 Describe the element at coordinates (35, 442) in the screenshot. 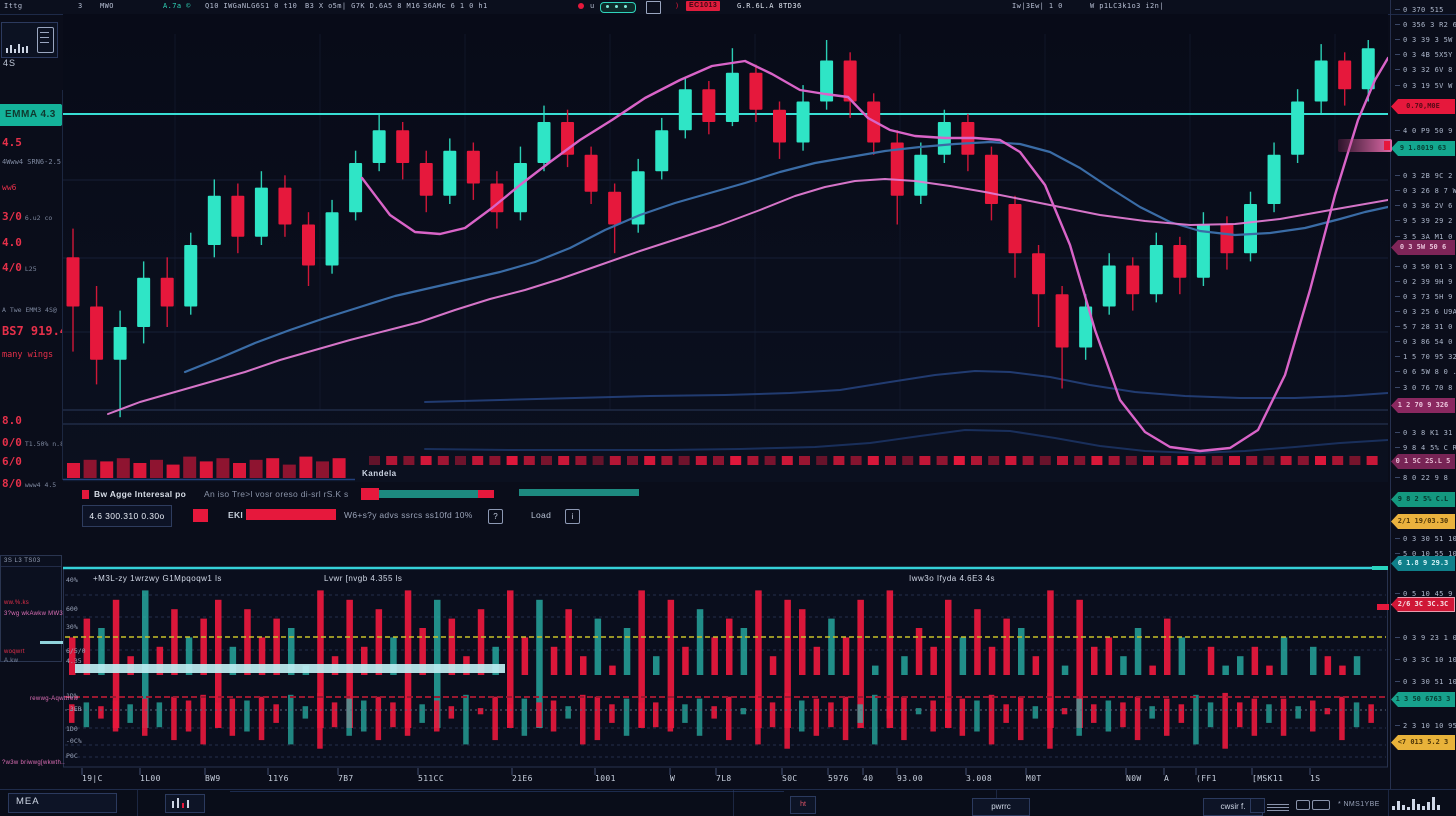

I see `sidebar-quote: 0/0 T1.50% n.85` at that location.